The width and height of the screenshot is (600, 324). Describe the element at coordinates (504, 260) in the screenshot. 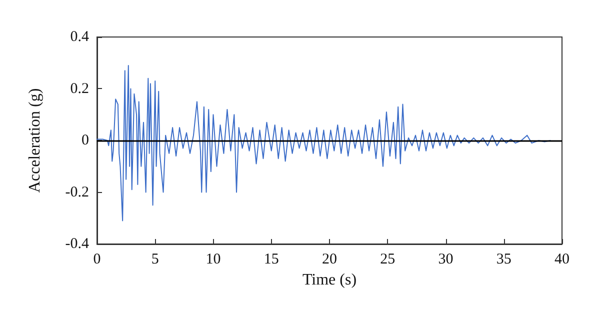

I see `x-tick-label: 35` at that location.